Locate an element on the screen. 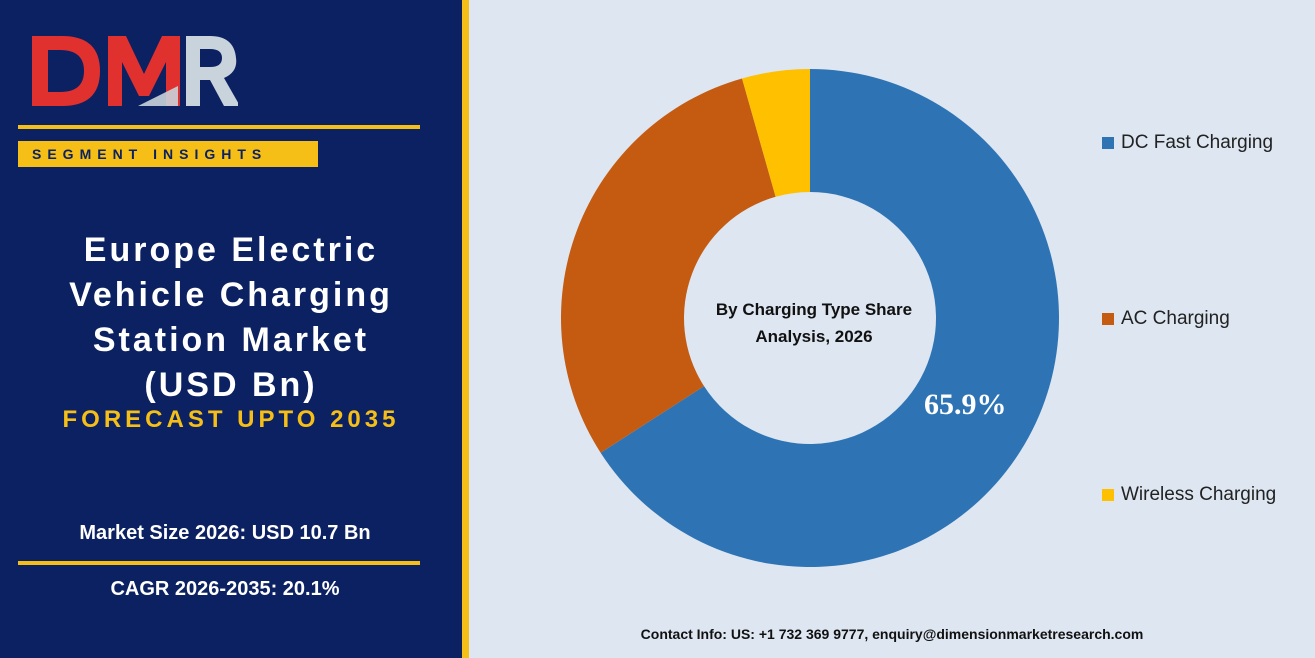 Image resolution: width=1315 pixels, height=658 pixels. cagr-stat: CAGR 2026-2035: 20.1% is located at coordinates (225, 589).